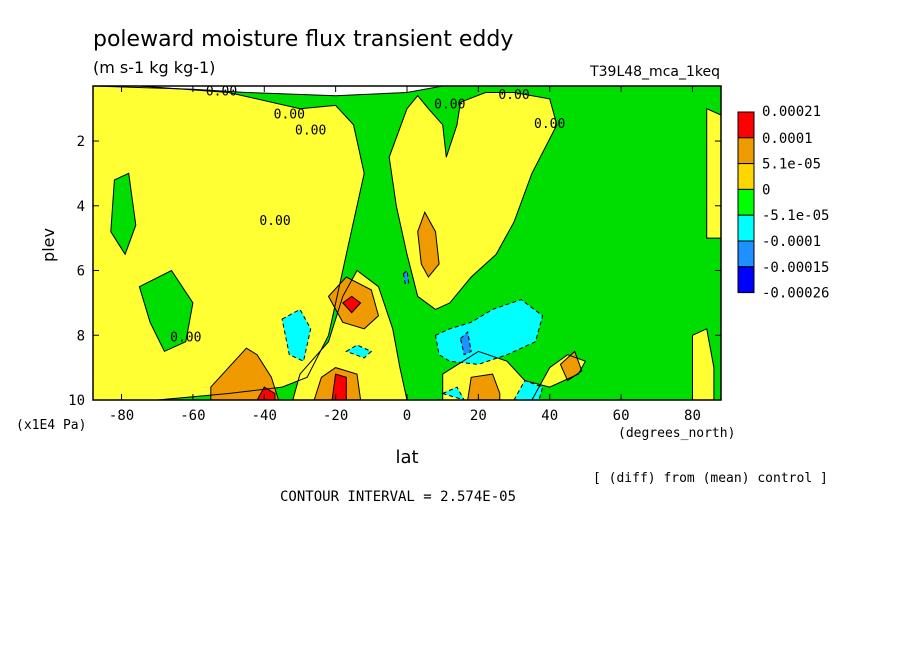  What do you see at coordinates (795, 268) in the screenshot?
I see `colorbar-label: -0.00015` at bounding box center [795, 268].